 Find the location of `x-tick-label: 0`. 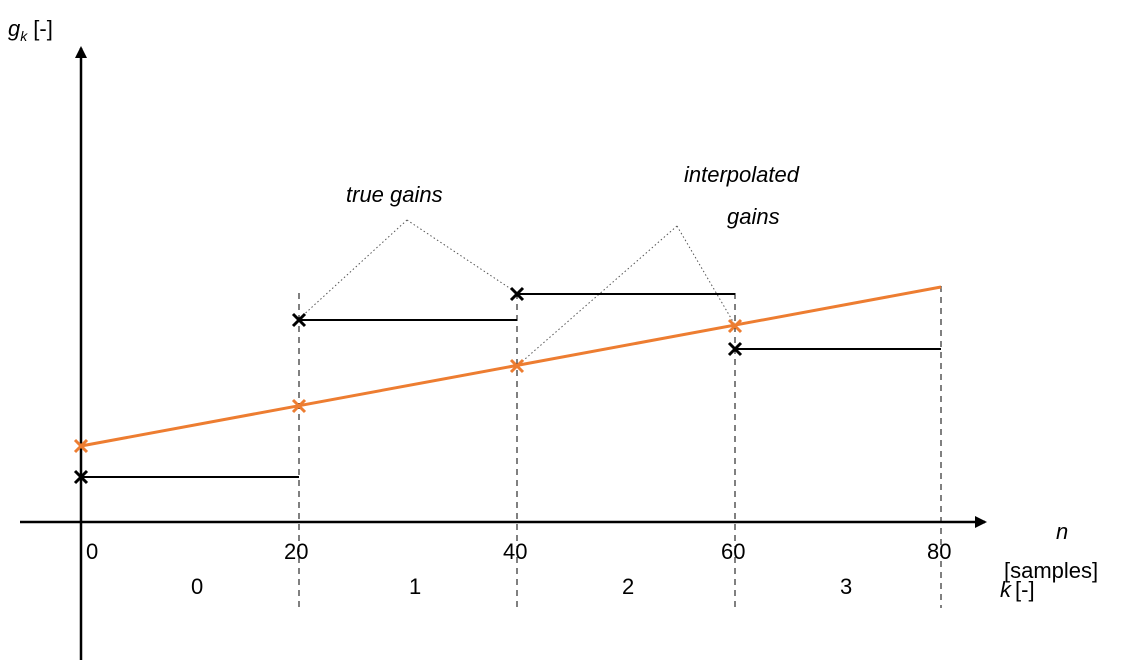

x-tick-label: 0 is located at coordinates (92, 551).